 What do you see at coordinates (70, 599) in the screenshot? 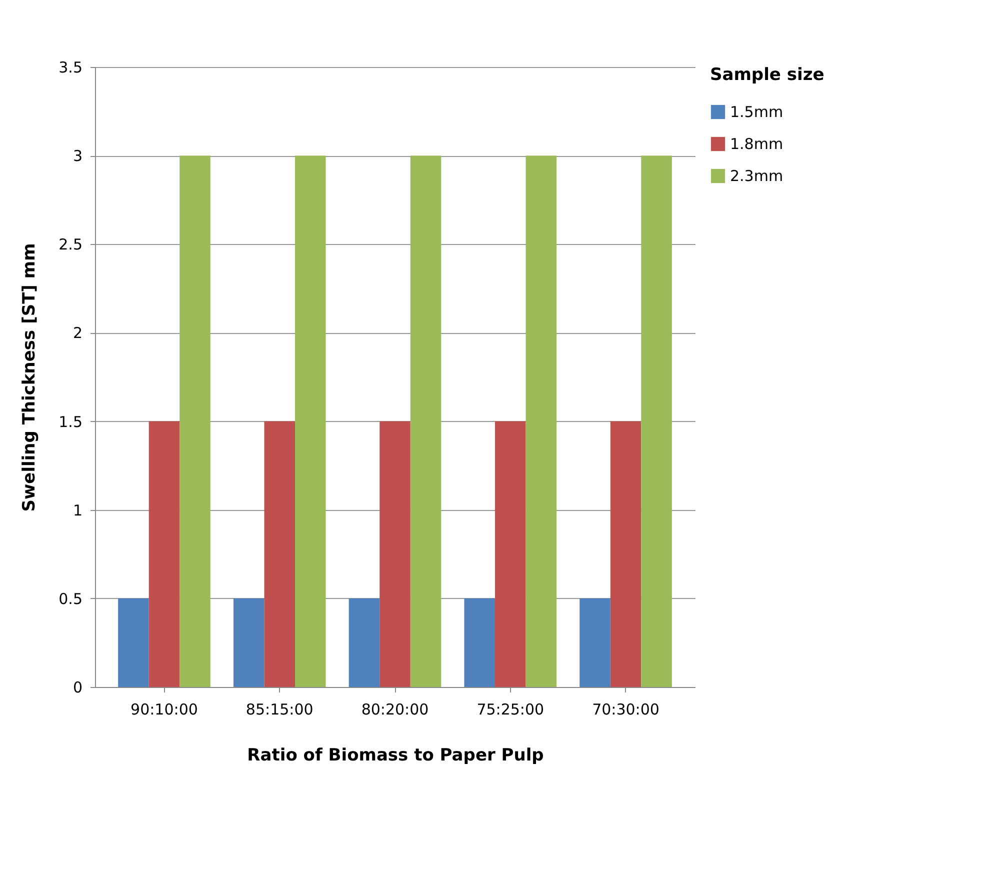
I see `y-tick-label: 0.5` at bounding box center [70, 599].